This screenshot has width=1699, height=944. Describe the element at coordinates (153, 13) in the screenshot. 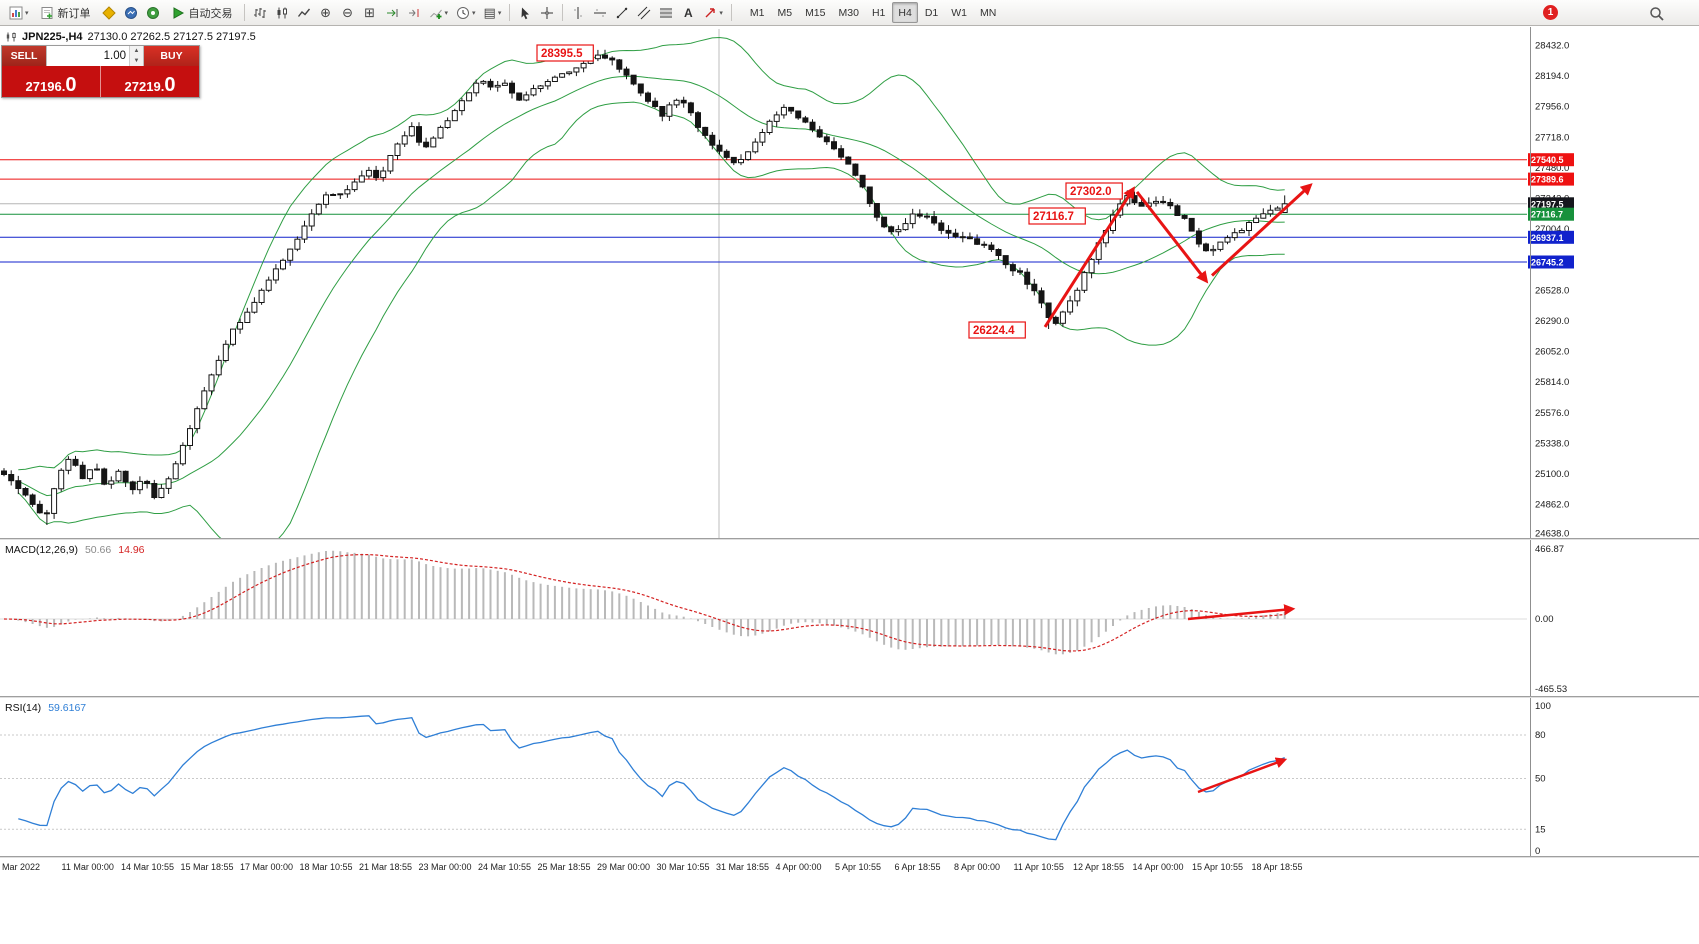

I see `community-button` at that location.